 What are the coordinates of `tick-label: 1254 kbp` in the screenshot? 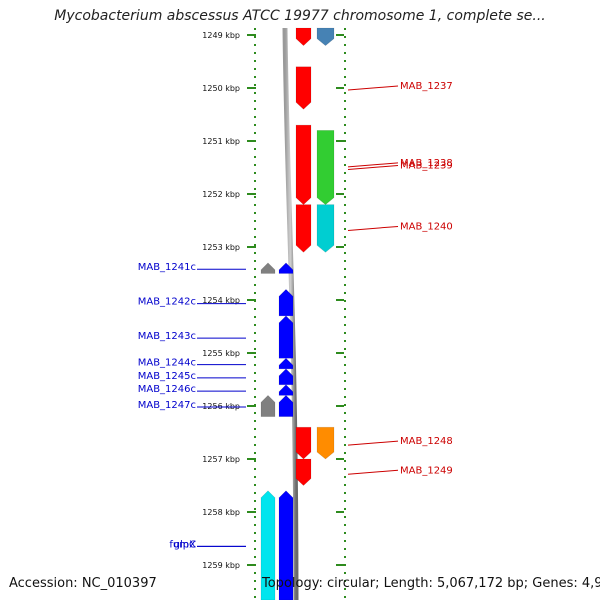 It's located at (221, 300).